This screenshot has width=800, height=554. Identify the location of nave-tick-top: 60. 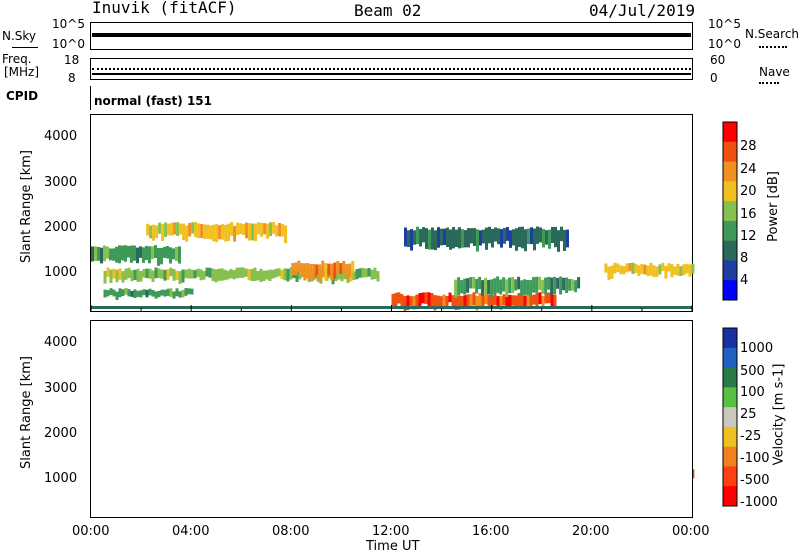
(718, 60).